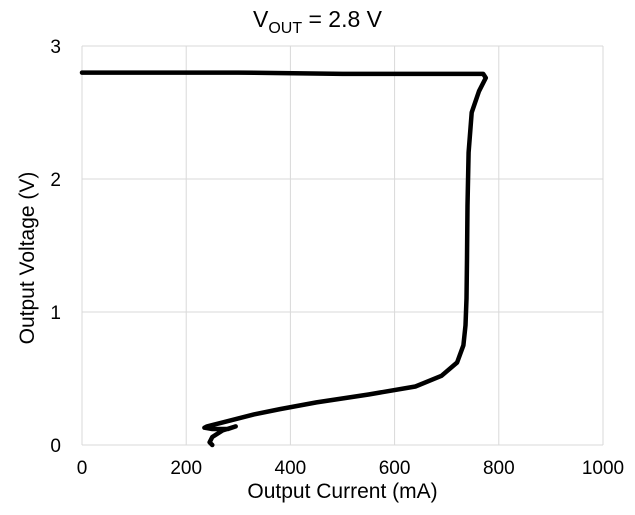 This screenshot has height=515, width=635. What do you see at coordinates (55, 47) in the screenshot?
I see `y-tick-label: 3` at bounding box center [55, 47].